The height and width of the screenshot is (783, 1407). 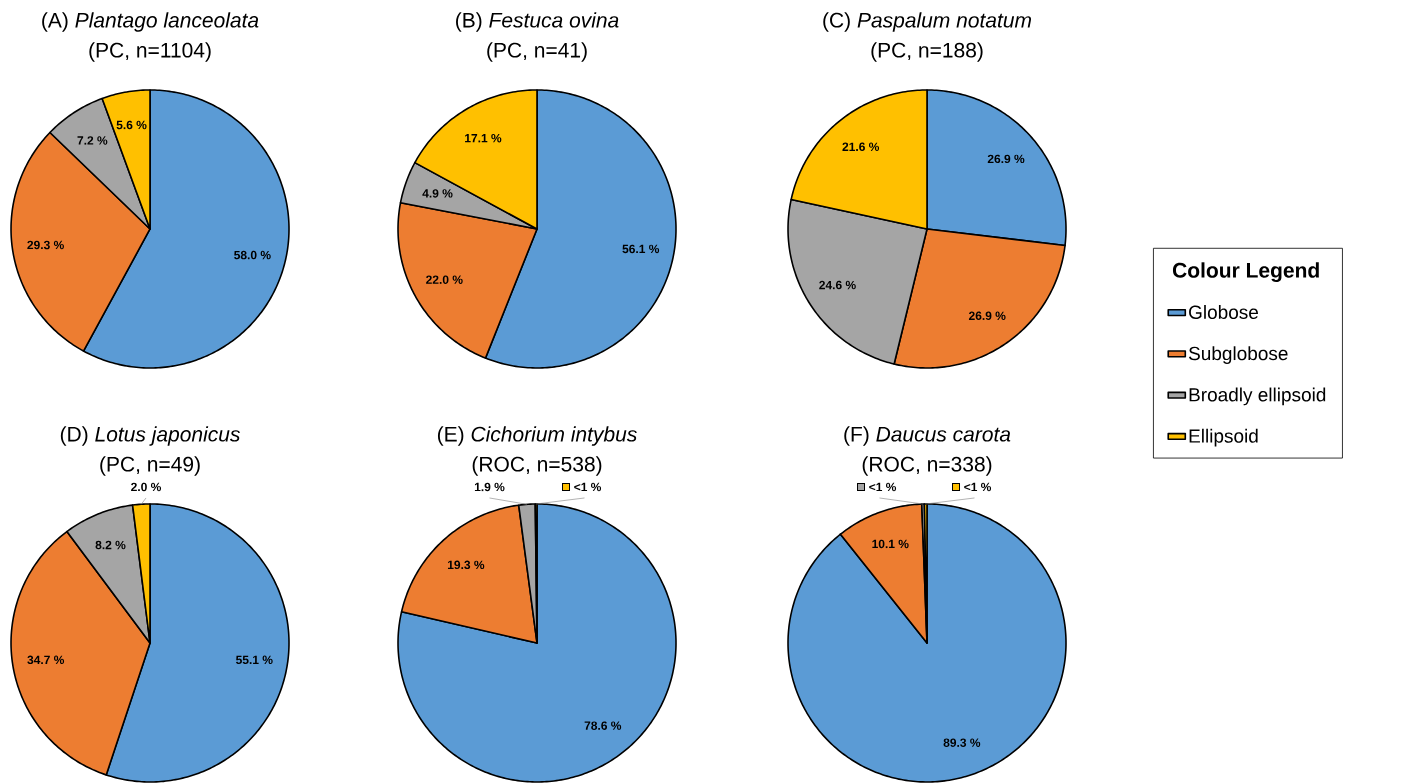 I want to click on data-label: 19.3 %, so click(x=466, y=565).